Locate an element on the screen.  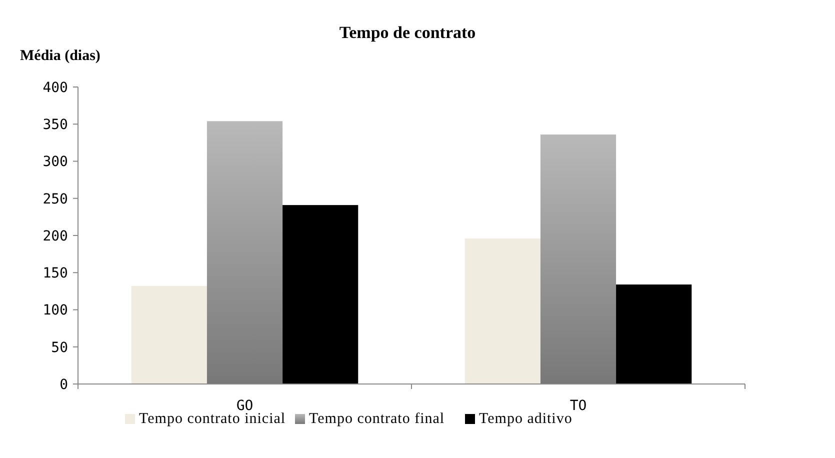
legend-label: Tempo contrato final is located at coordinates (377, 419).